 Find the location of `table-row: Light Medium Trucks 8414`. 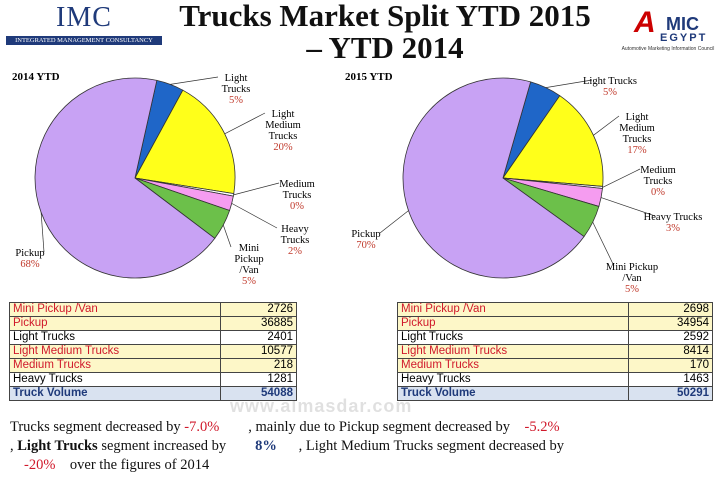

table-row: Light Medium Trucks 8414 is located at coordinates (554, 351).